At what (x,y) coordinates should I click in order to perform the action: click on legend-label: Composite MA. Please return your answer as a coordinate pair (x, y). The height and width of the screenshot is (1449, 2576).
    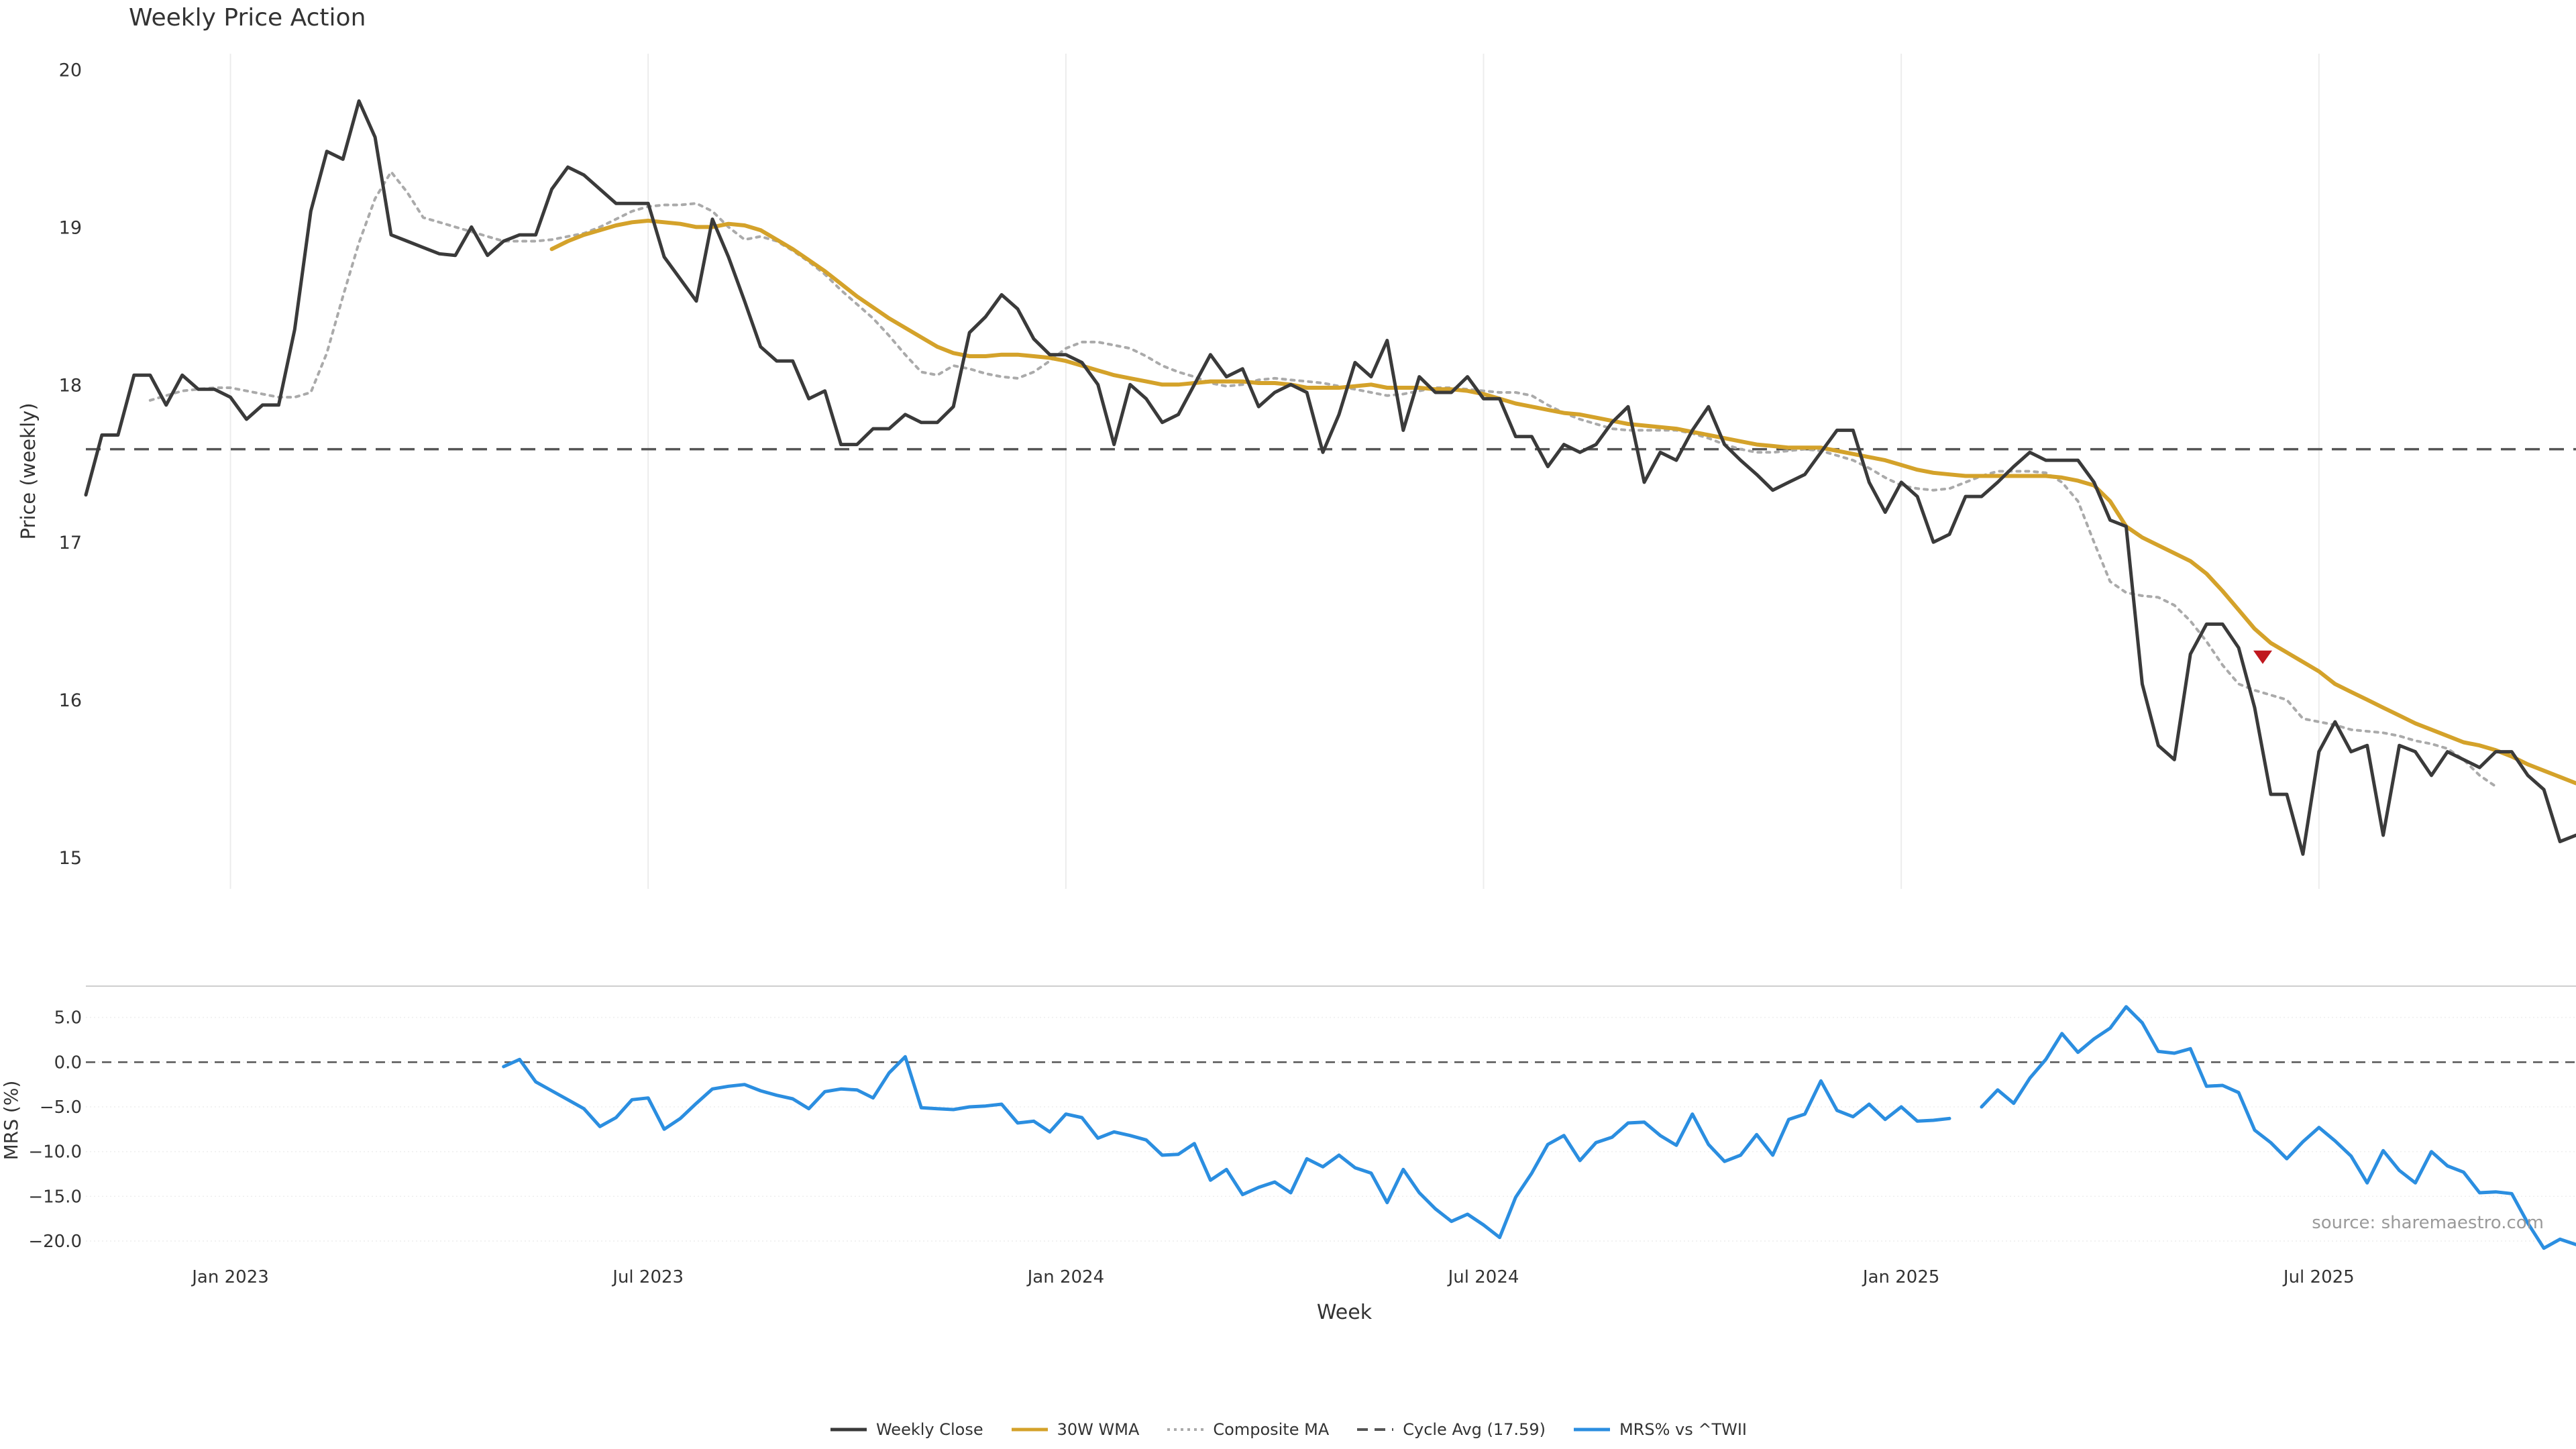
    Looking at the image, I should click on (1271, 1429).